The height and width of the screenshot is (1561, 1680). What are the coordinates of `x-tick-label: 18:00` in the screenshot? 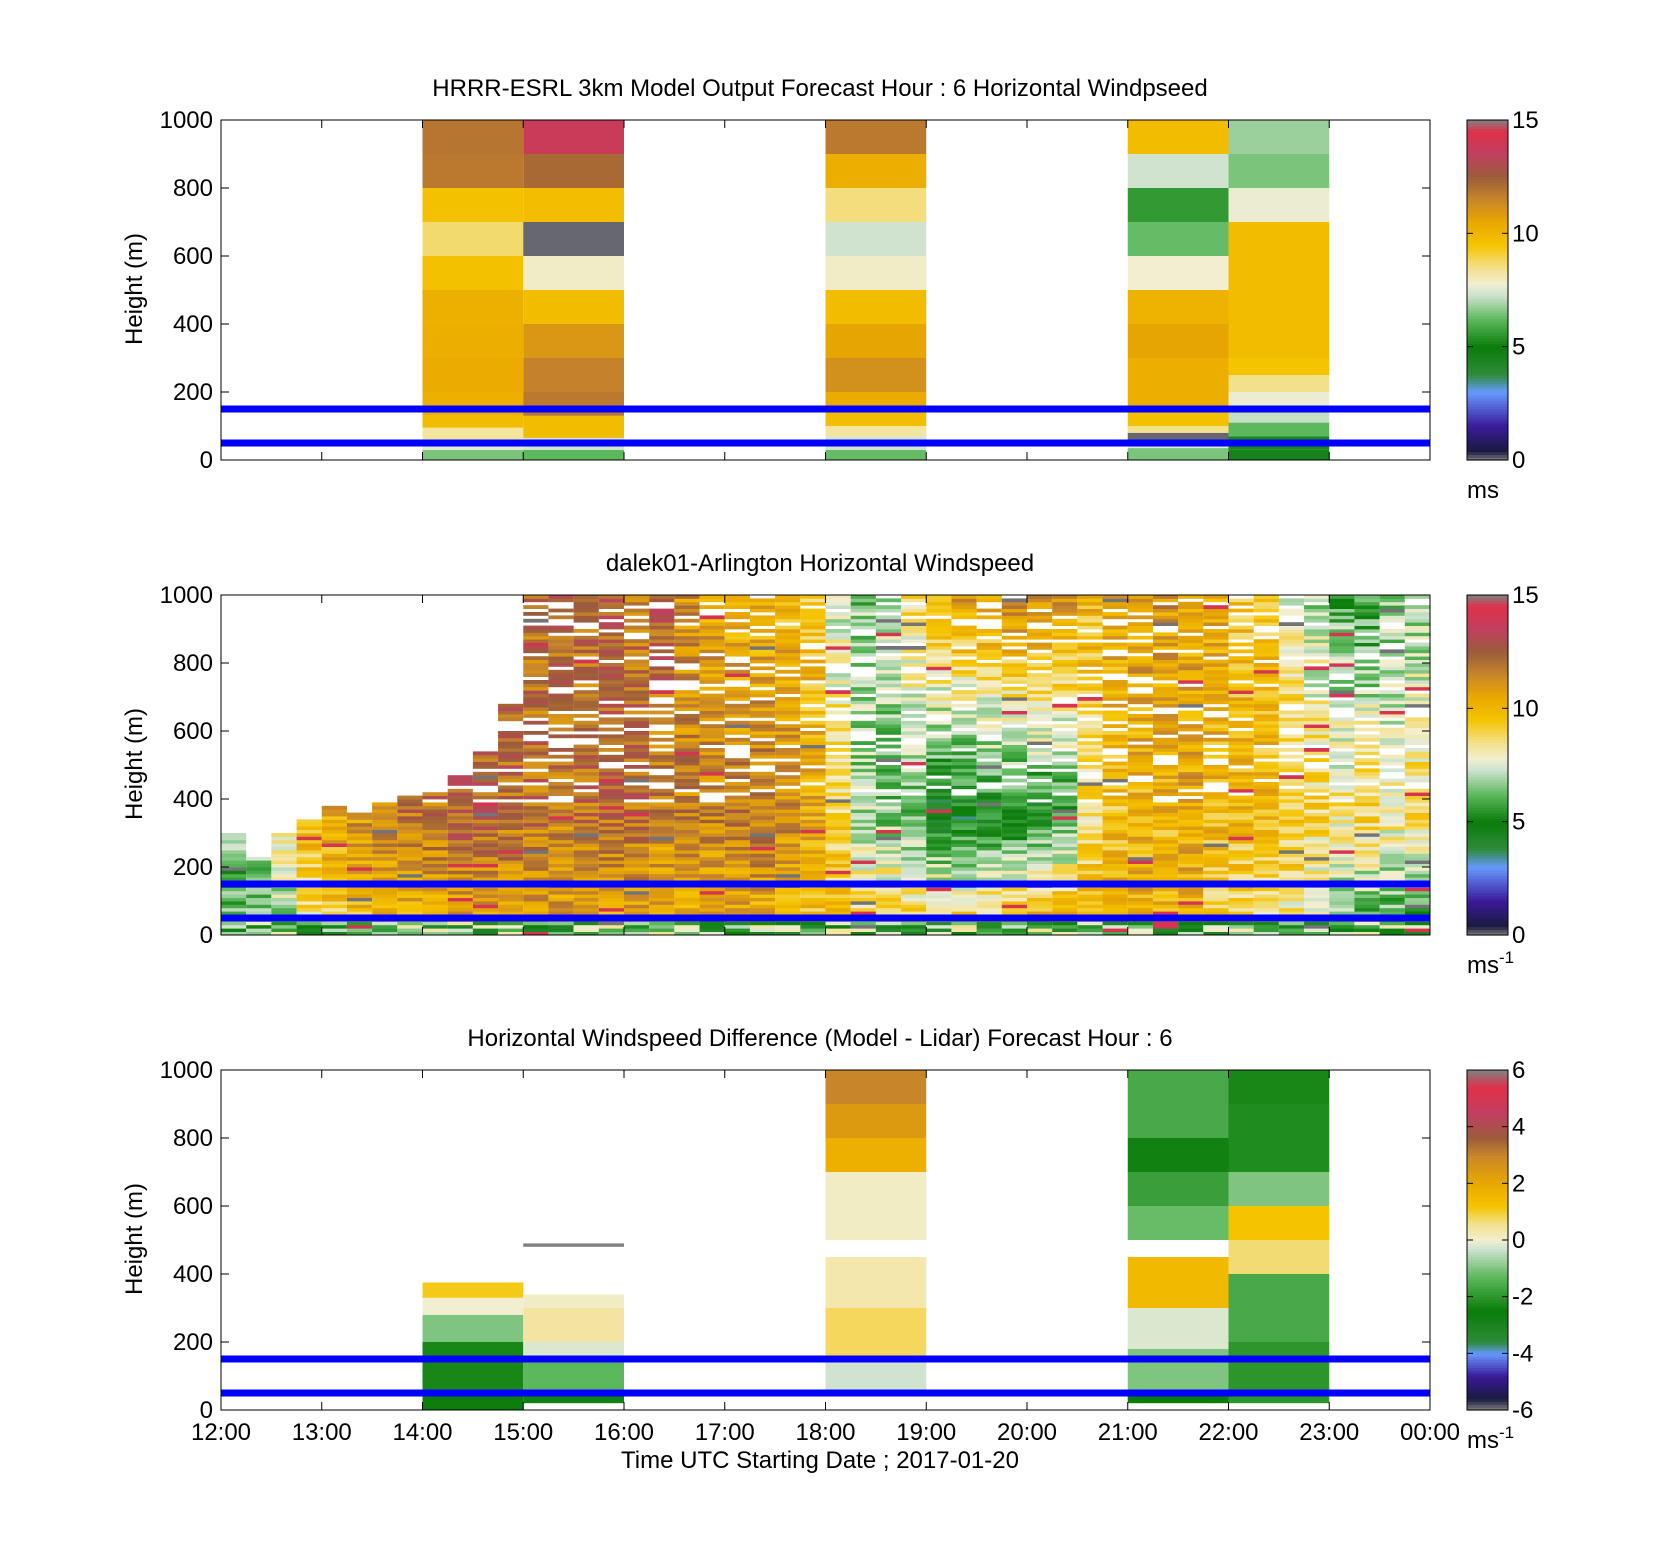 It's located at (825, 1432).